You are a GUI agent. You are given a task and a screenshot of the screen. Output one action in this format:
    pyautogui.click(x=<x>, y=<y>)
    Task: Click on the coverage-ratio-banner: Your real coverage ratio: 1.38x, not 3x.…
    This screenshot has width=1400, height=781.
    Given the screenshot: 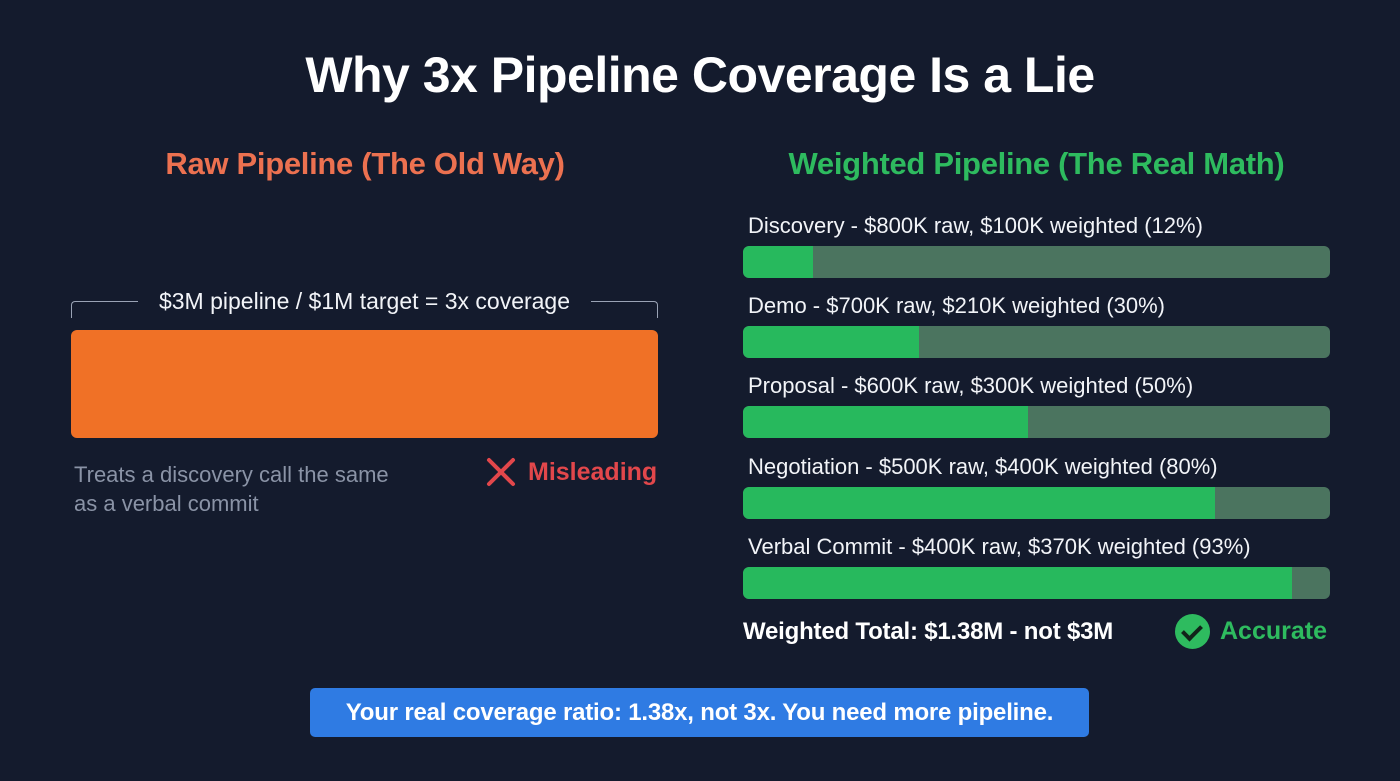 What is the action you would take?
    pyautogui.click(x=699, y=712)
    